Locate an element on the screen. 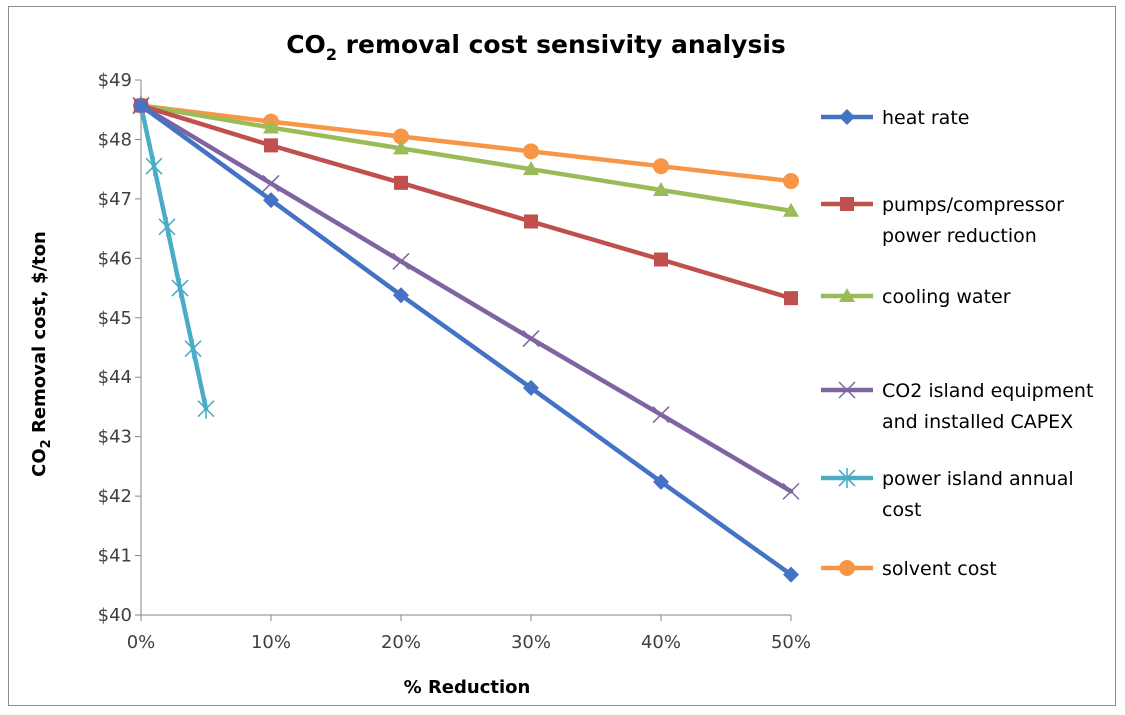 The height and width of the screenshot is (715, 1125). legend-label-line: cost is located at coordinates (901, 510).